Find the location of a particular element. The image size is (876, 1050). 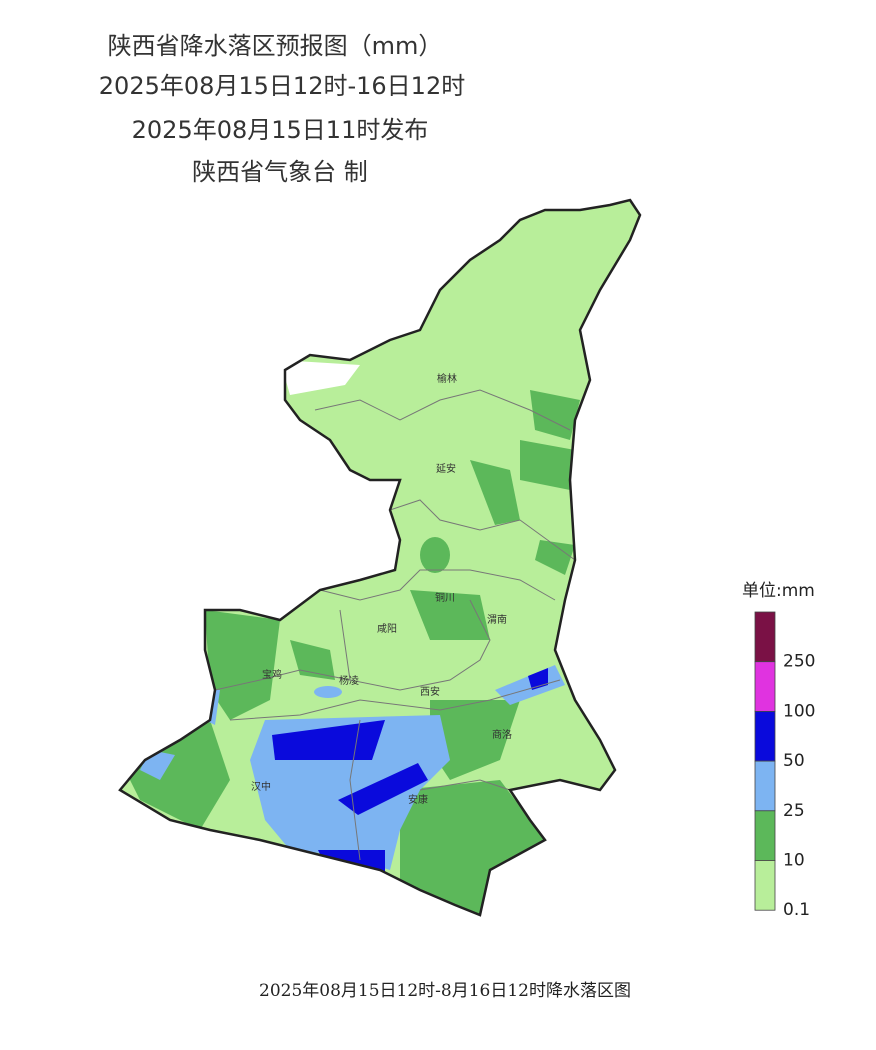

city-label: 商洛 is located at coordinates (502, 734).